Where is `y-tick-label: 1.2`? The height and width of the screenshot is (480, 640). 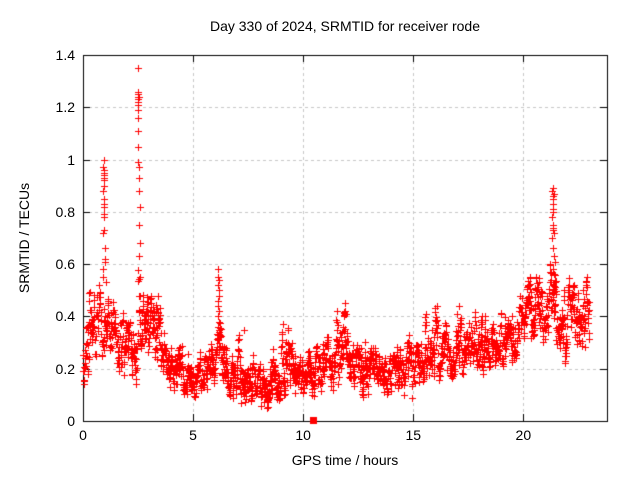
y-tick-label: 1.2 is located at coordinates (65, 107).